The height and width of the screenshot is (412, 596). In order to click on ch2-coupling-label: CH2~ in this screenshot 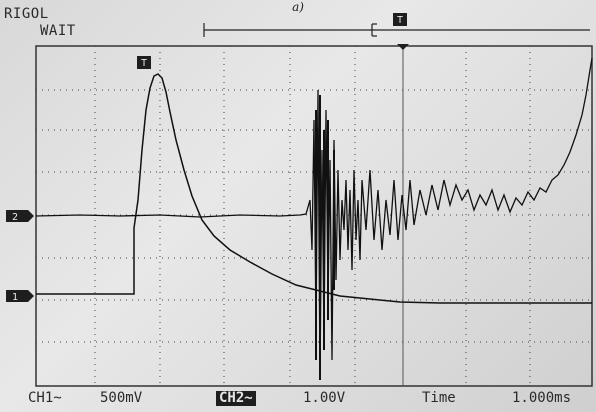, I will do `click(236, 398)`.